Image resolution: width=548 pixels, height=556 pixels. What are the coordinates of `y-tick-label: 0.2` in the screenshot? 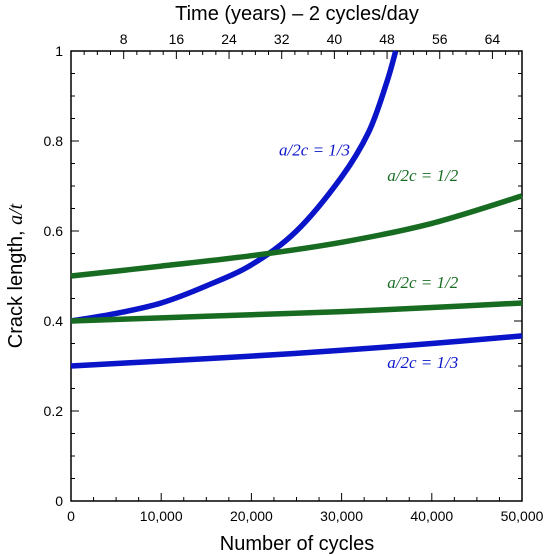 It's located at (54, 411).